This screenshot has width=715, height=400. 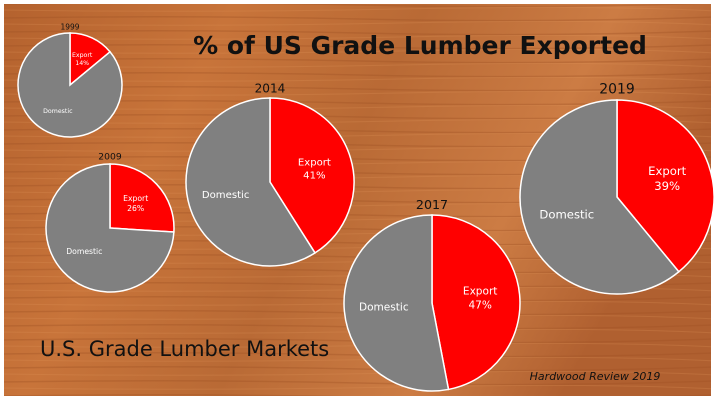 What do you see at coordinates (314, 176) in the screenshot?
I see `slice-value: 41%` at bounding box center [314, 176].